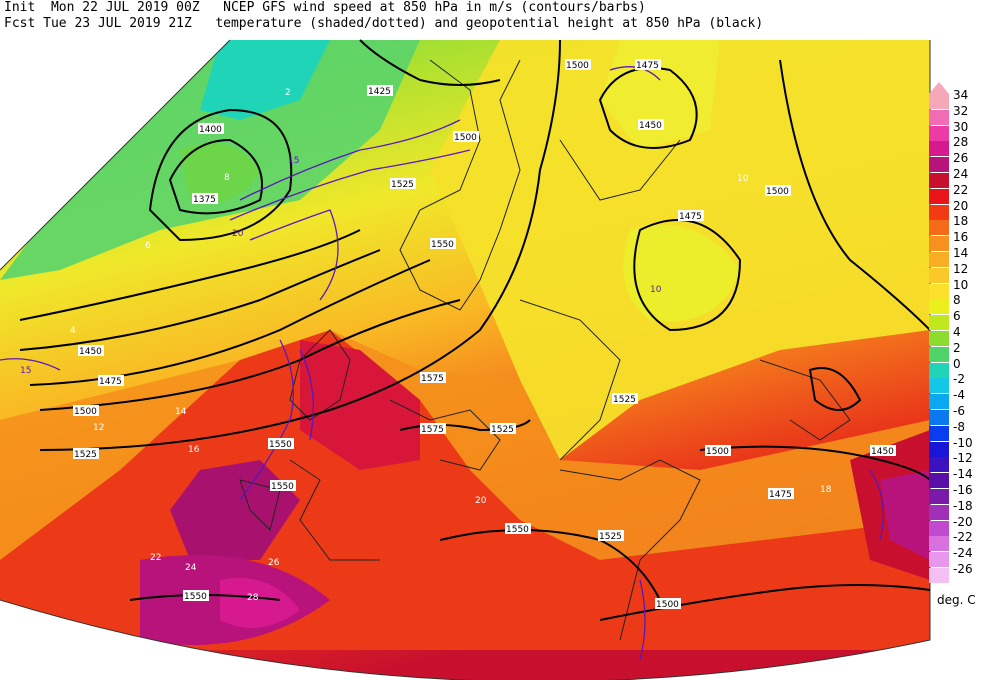 Image resolution: width=1000 pixels, height=680 pixels. I want to click on temp-label: 14, so click(181, 412).